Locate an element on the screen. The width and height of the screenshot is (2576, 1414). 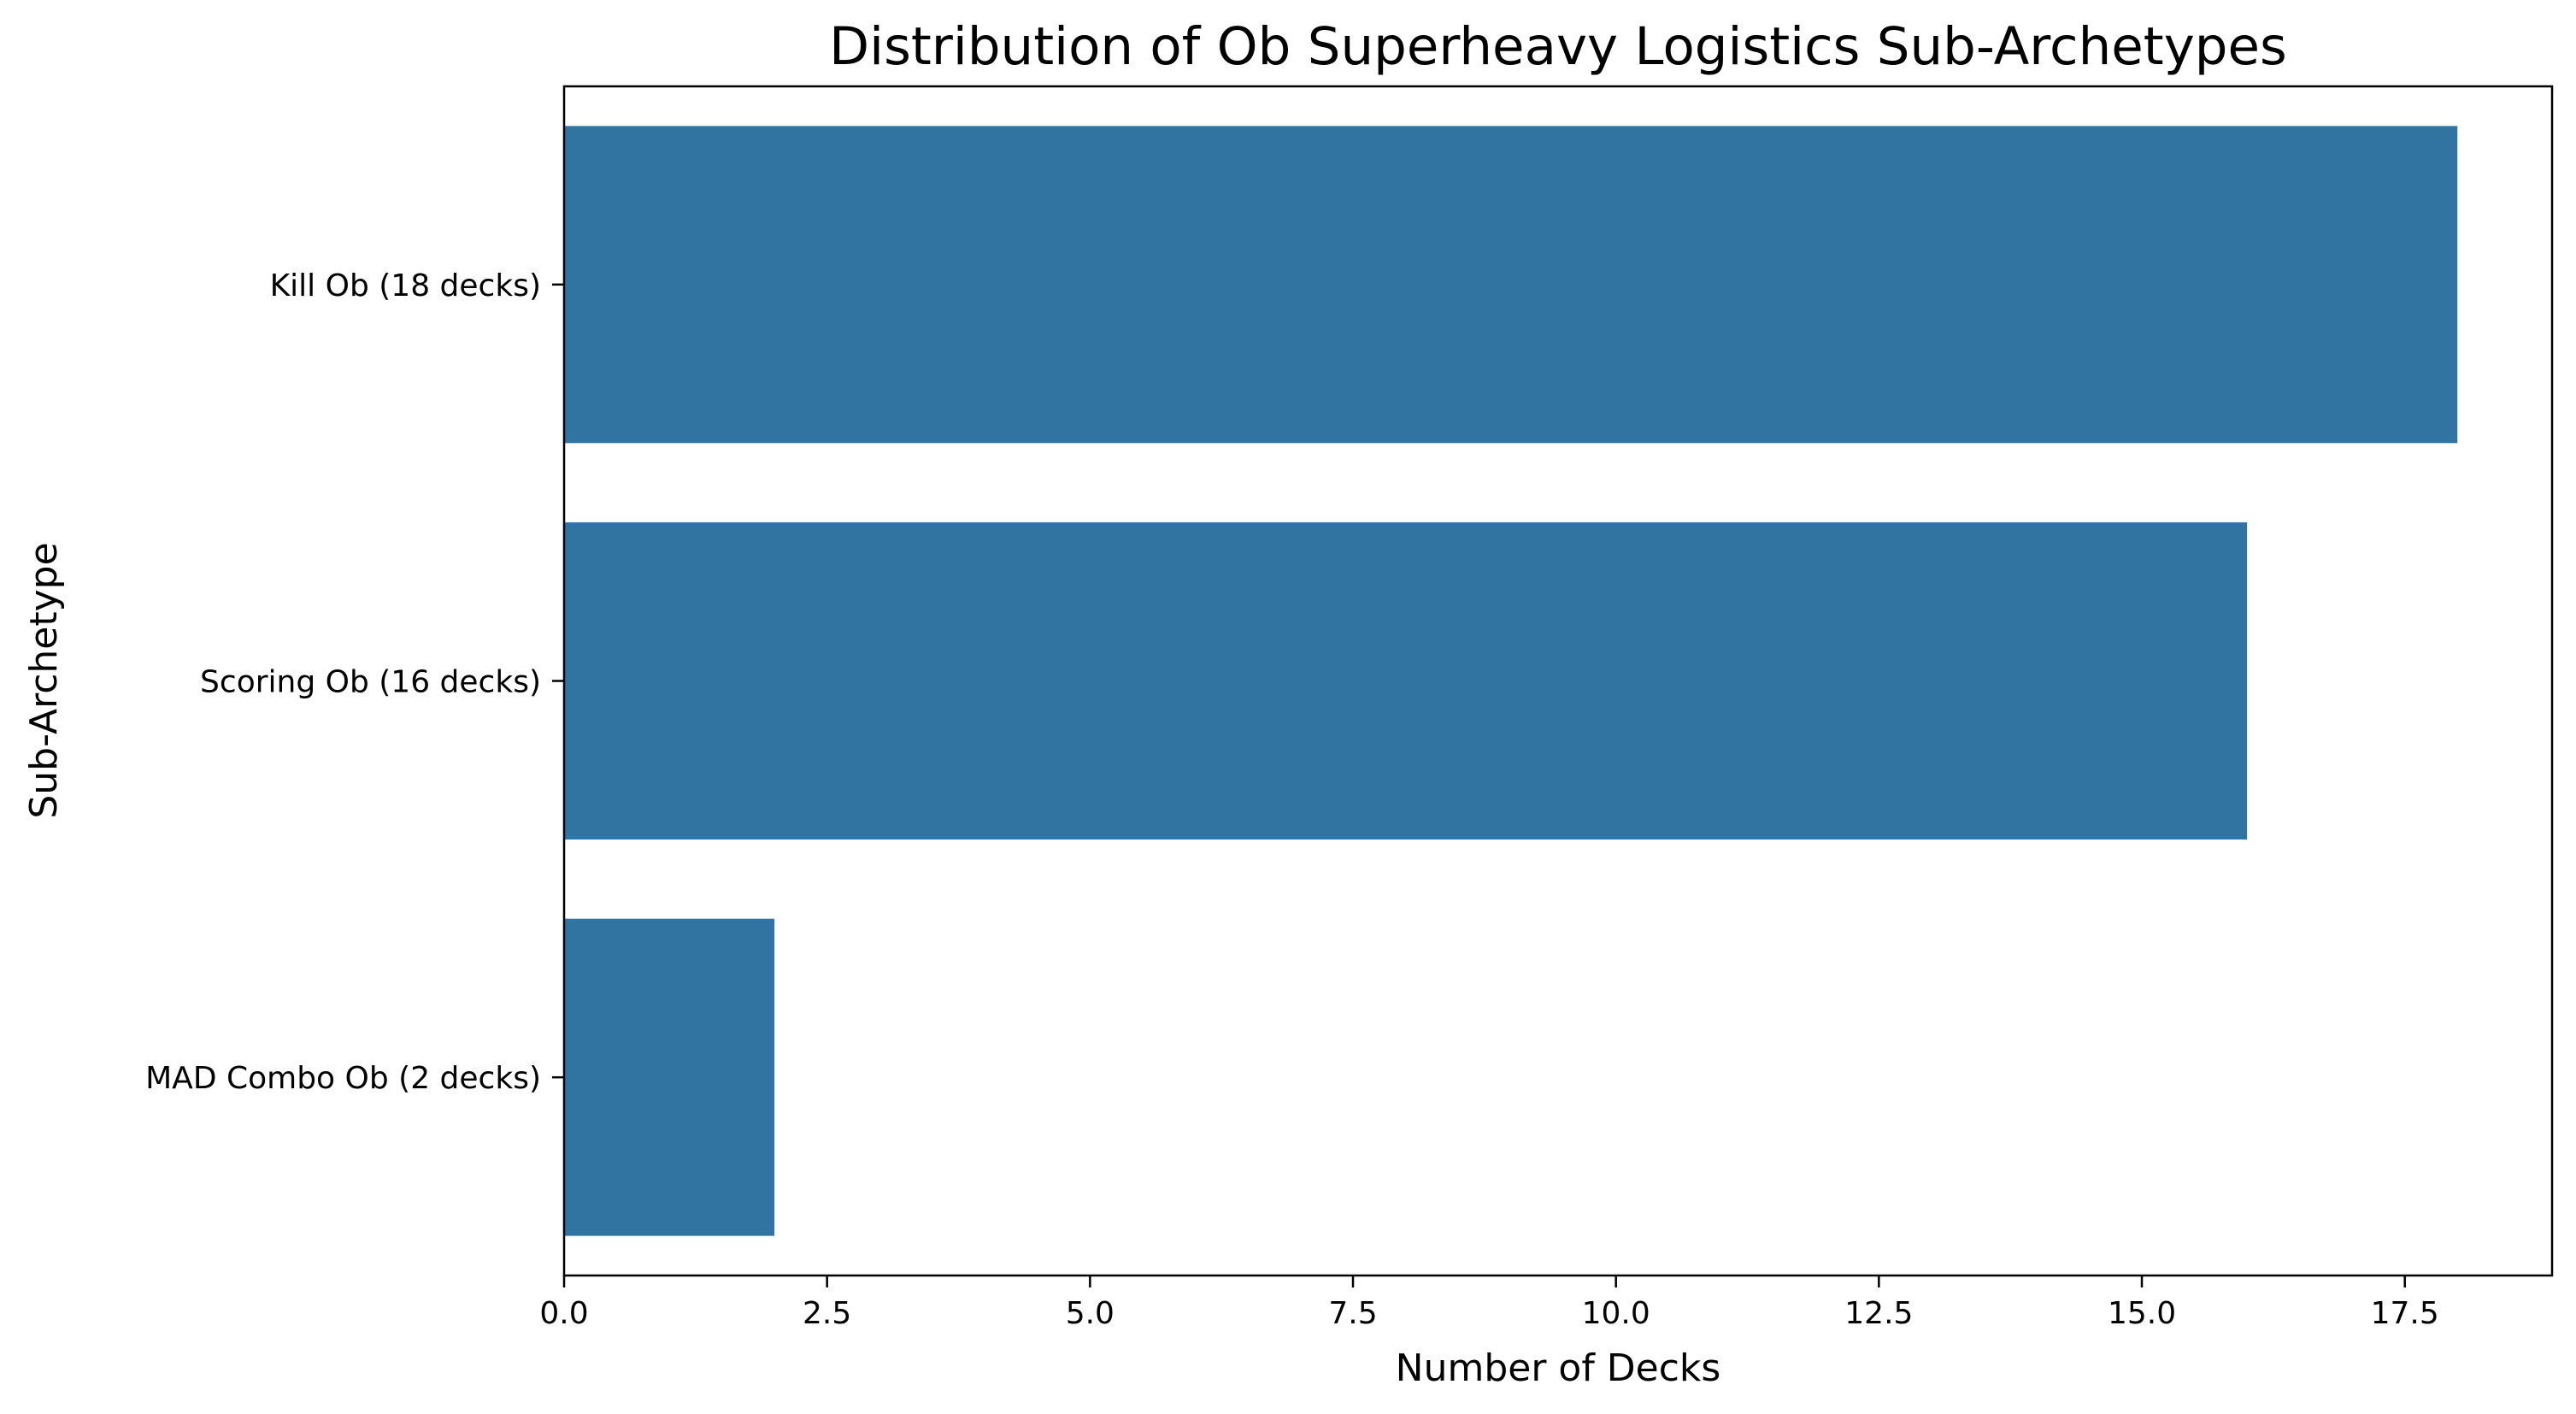
x-tick-label-5: 12.5 is located at coordinates (1878, 1314).